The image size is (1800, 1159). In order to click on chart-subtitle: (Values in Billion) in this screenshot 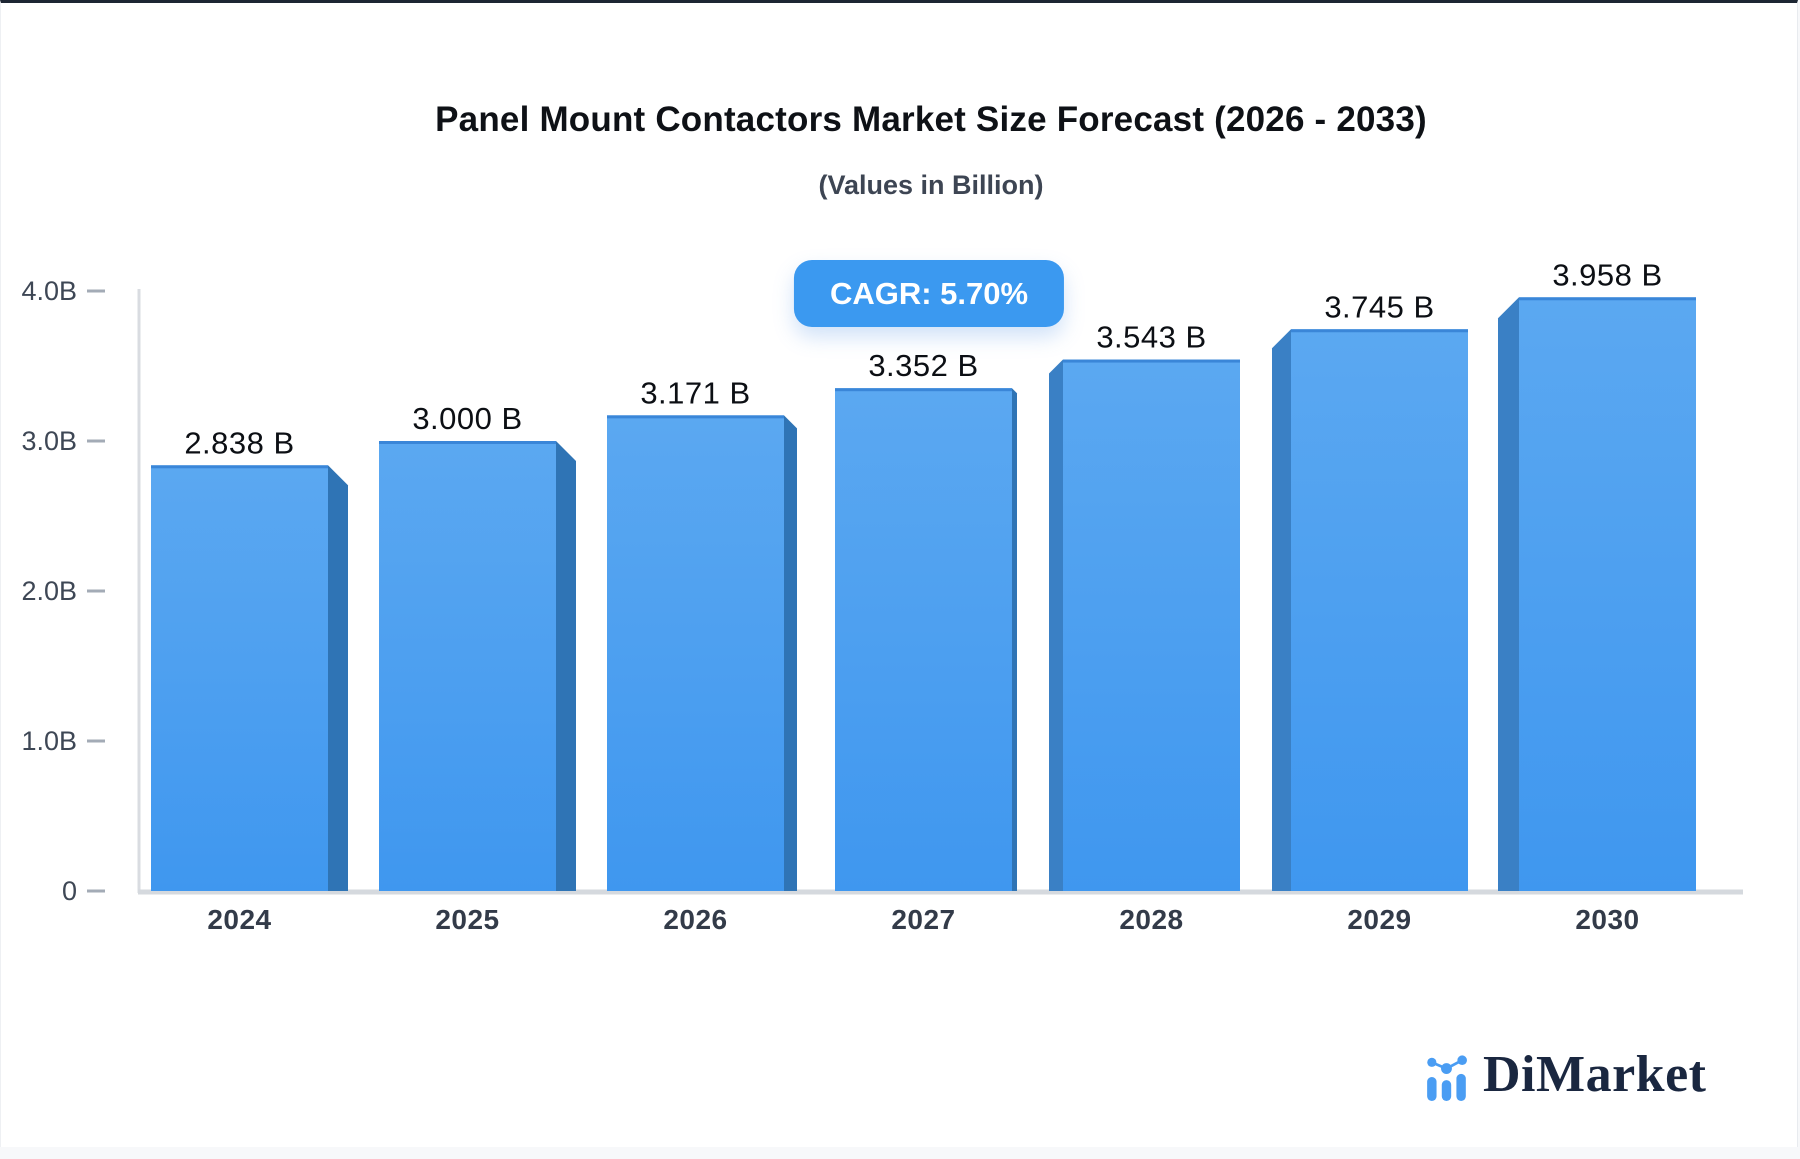, I will do `click(931, 185)`.